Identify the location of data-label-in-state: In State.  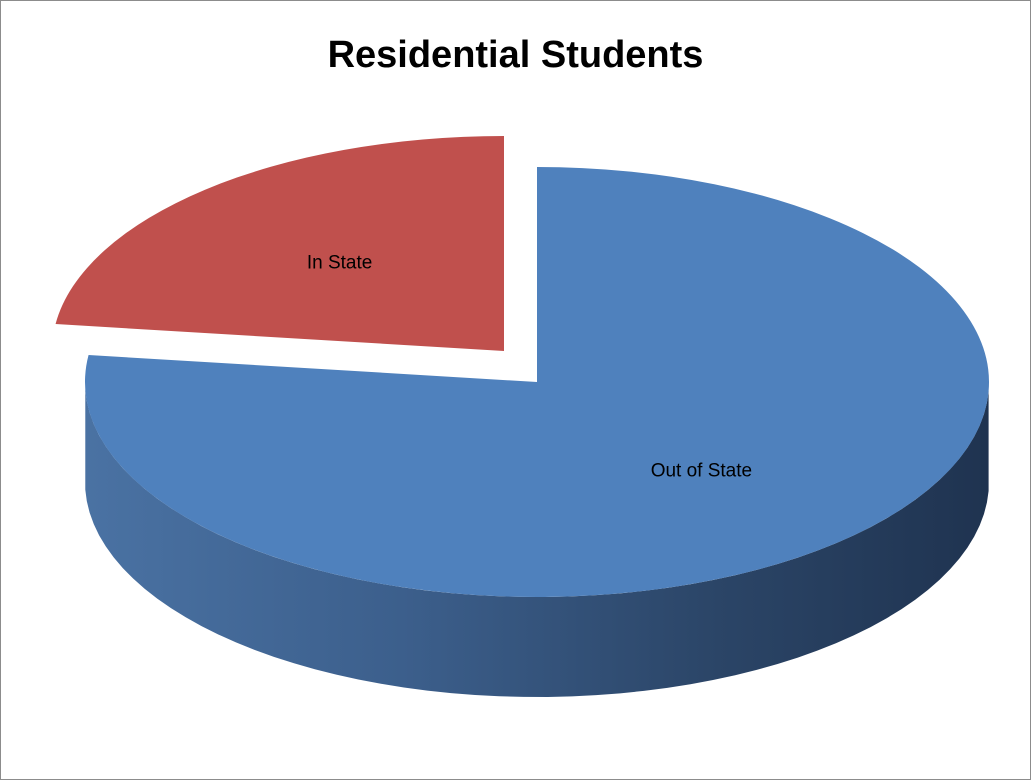
(340, 262).